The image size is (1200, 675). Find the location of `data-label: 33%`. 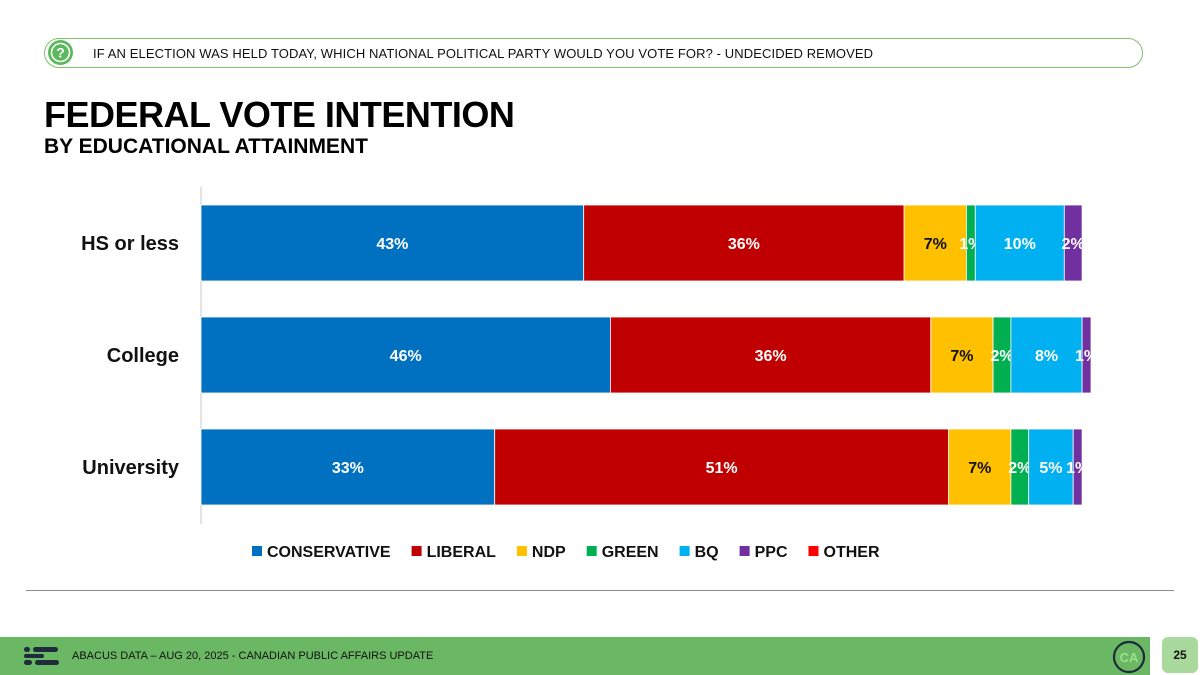

data-label: 33% is located at coordinates (348, 468).